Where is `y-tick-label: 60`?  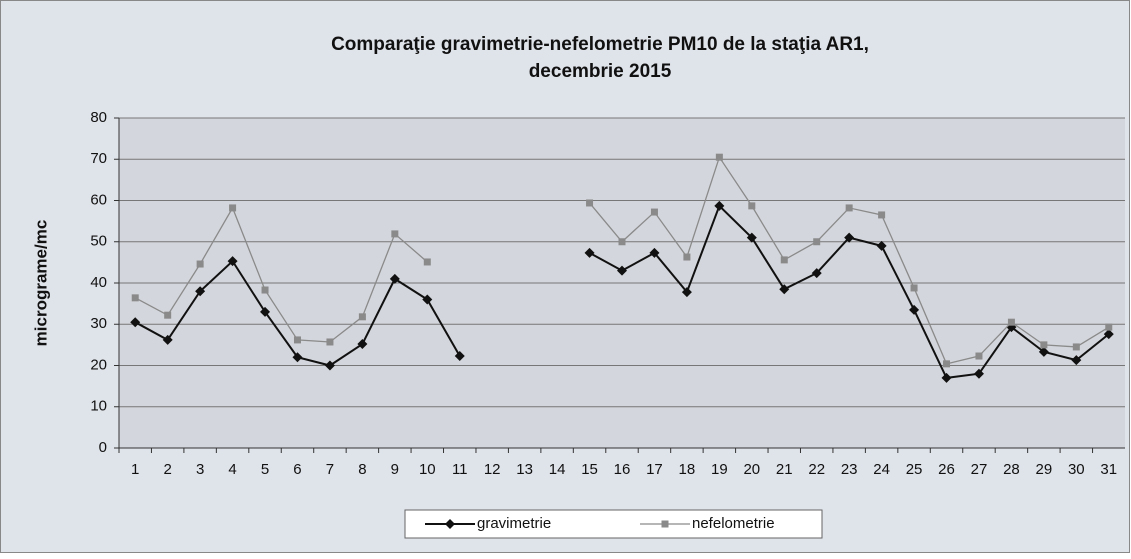
y-tick-label: 60 is located at coordinates (98, 199).